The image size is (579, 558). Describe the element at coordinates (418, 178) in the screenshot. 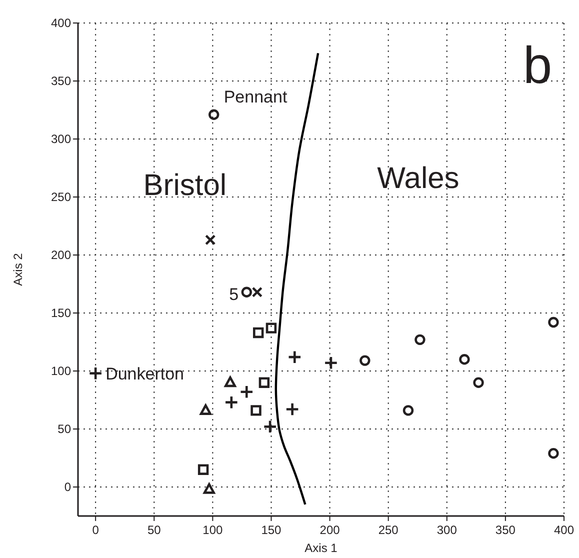

I see `annotation: Wales` at that location.